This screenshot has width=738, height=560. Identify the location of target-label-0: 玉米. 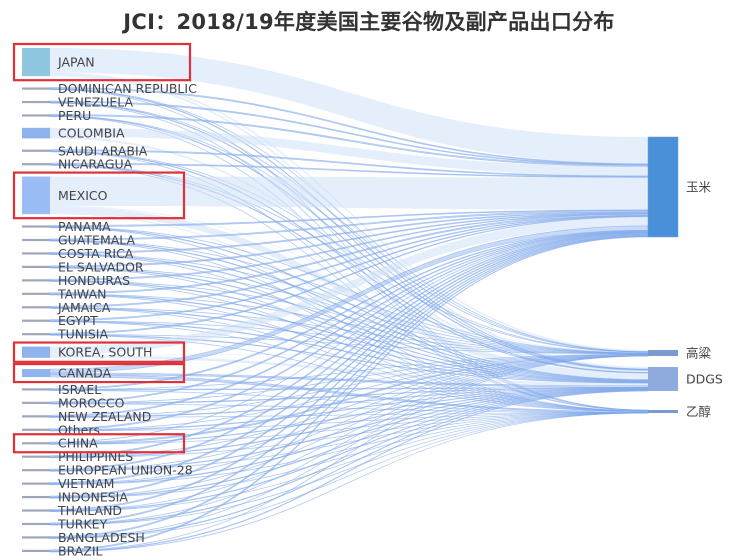
(699, 187).